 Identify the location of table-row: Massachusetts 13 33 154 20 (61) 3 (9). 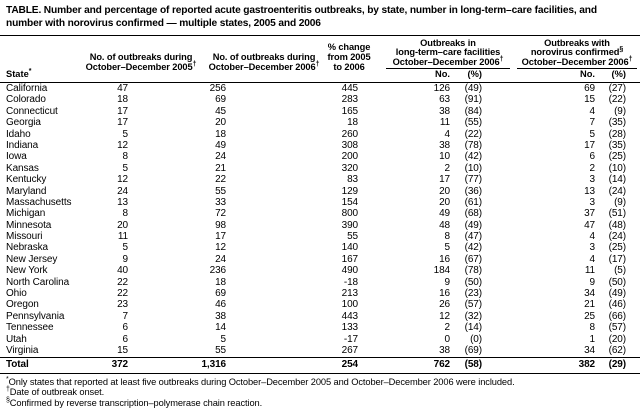
(320, 202).